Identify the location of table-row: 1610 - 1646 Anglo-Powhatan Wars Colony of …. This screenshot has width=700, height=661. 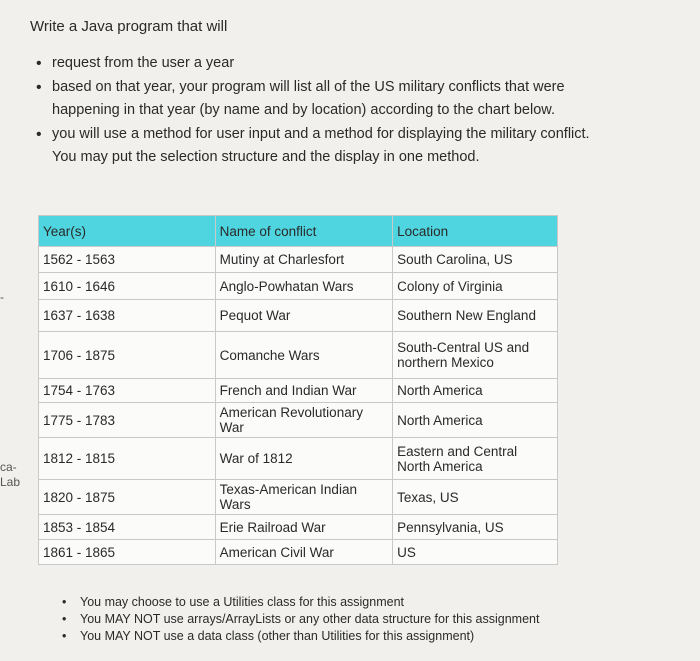
(298, 286).